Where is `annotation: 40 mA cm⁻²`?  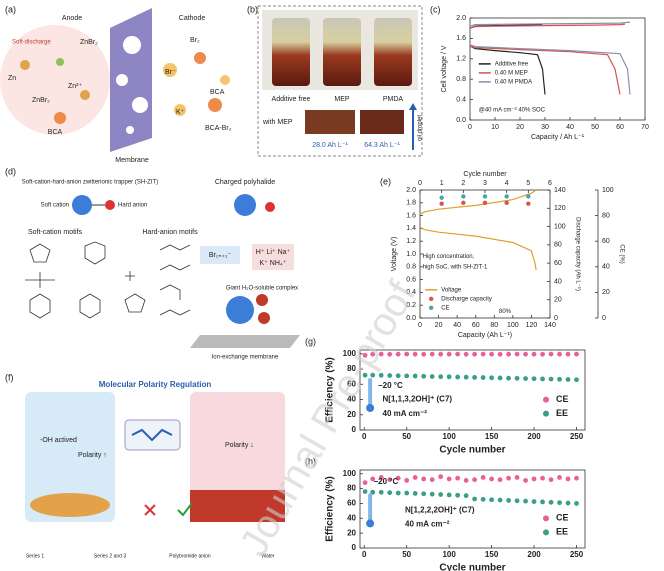
annotation: 40 mA cm⁻² is located at coordinates (427, 524).